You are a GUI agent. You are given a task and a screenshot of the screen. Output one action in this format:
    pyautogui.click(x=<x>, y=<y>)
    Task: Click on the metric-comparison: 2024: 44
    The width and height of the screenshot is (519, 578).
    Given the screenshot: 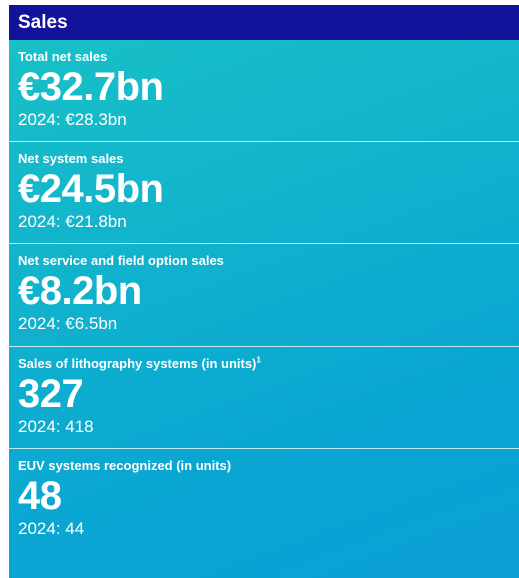 What is the action you would take?
    pyautogui.click(x=51, y=528)
    